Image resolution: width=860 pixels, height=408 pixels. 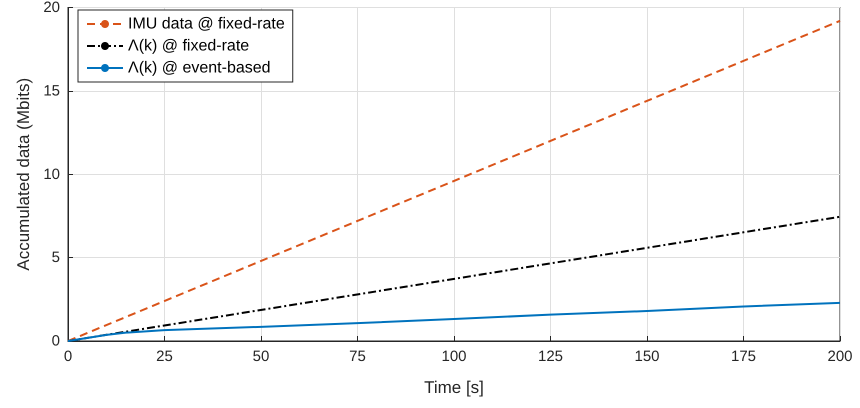 What do you see at coordinates (743, 356) in the screenshot?
I see `x-tick-label: 175` at bounding box center [743, 356].